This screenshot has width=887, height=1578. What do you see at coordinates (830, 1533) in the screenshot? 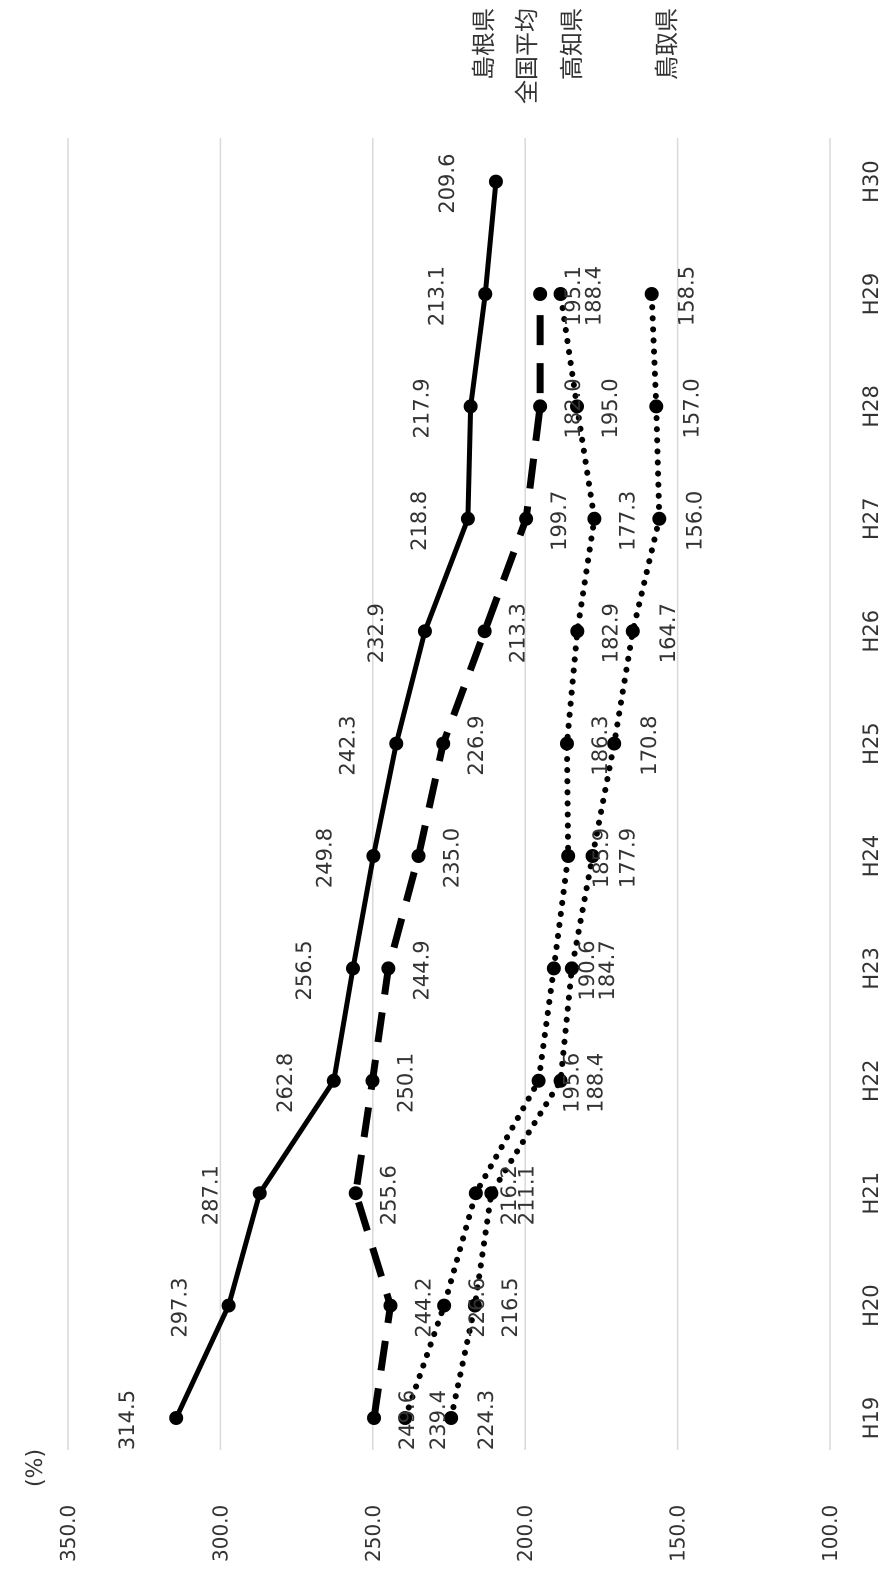
I see `y-tick-label: 100.0` at bounding box center [830, 1533].